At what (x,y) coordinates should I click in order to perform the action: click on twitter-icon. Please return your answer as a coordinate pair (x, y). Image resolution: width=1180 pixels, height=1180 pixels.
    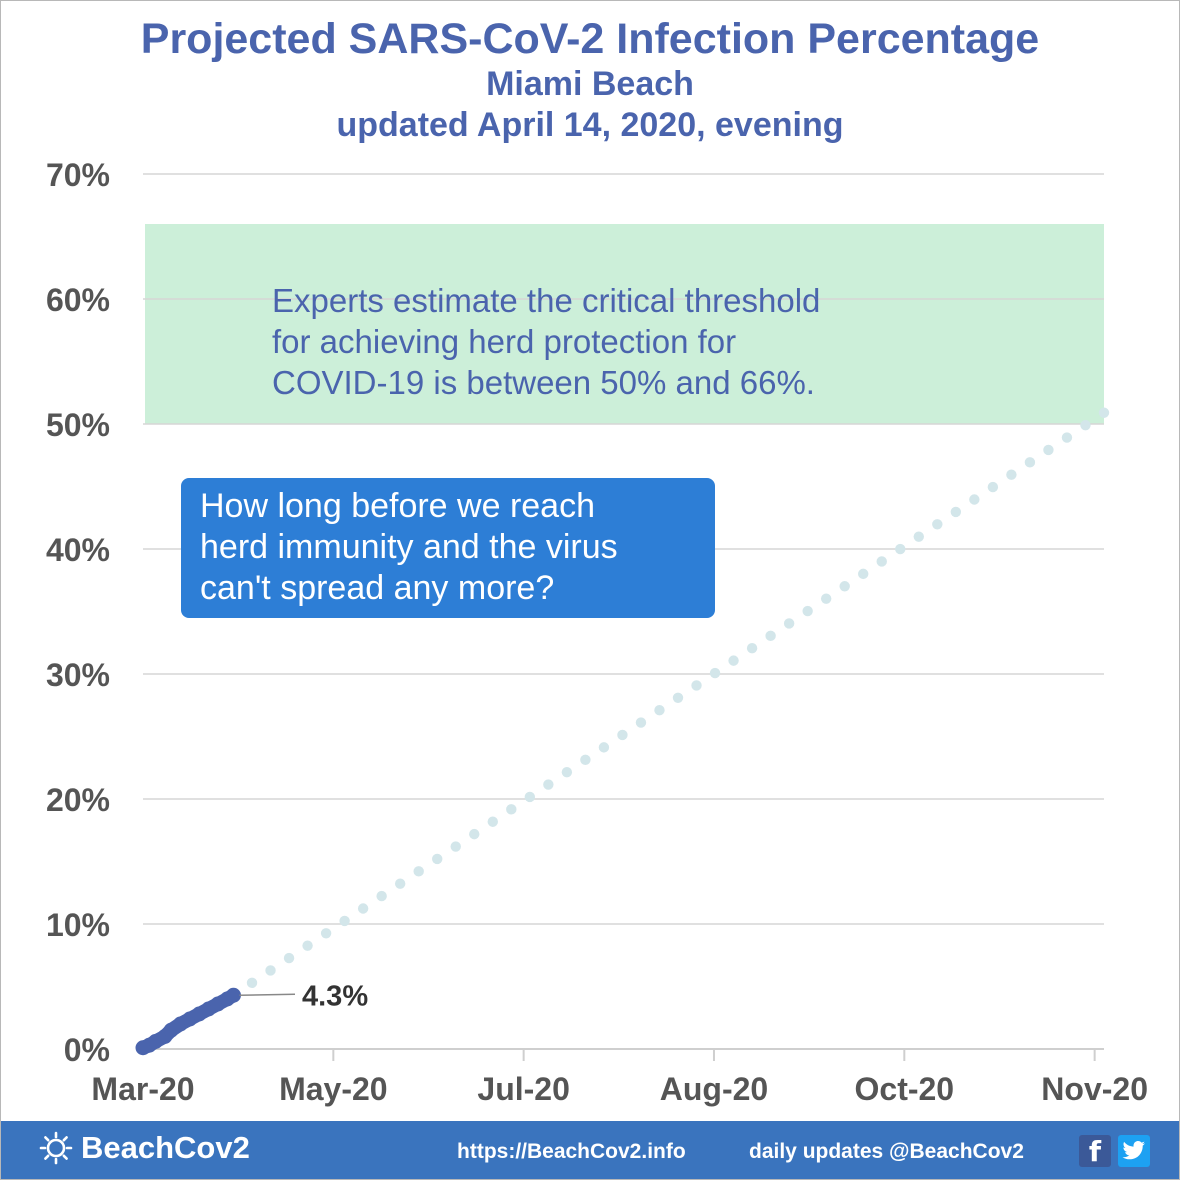
    Looking at the image, I should click on (1134, 1151).